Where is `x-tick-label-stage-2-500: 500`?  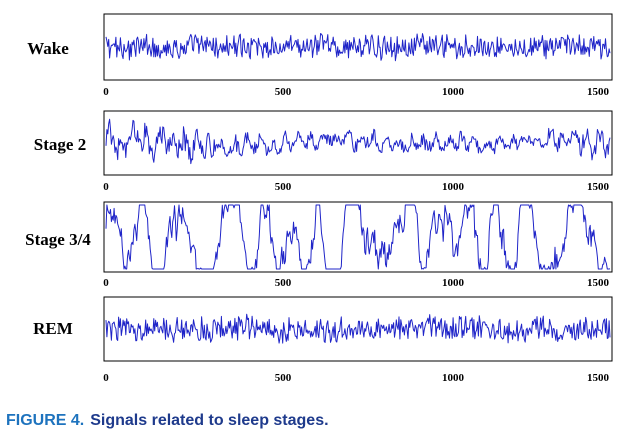 x-tick-label-stage-2-500: 500 is located at coordinates (283, 187).